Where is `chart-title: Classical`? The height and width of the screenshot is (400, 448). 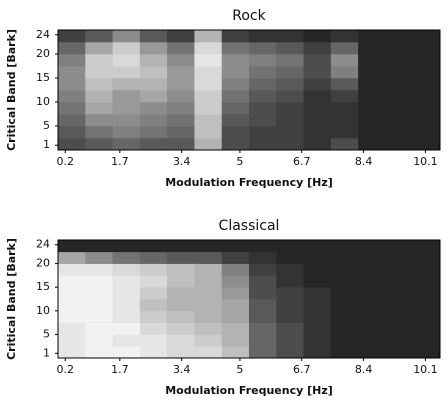
chart-title: Classical is located at coordinates (249, 226).